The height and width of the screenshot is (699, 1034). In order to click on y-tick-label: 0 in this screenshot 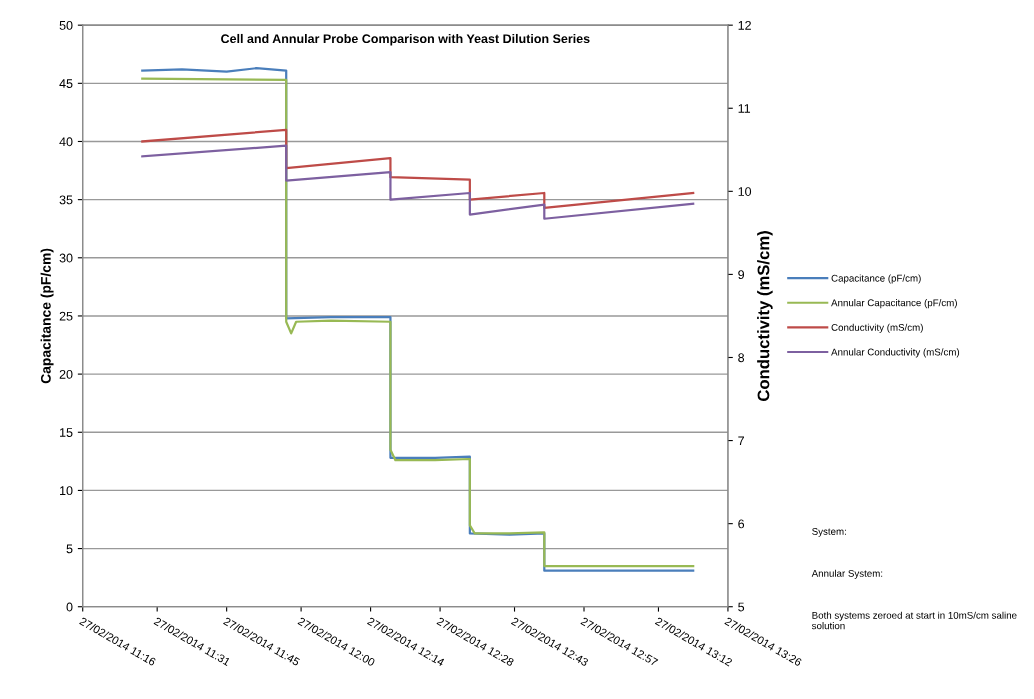, I will do `click(69, 607)`.